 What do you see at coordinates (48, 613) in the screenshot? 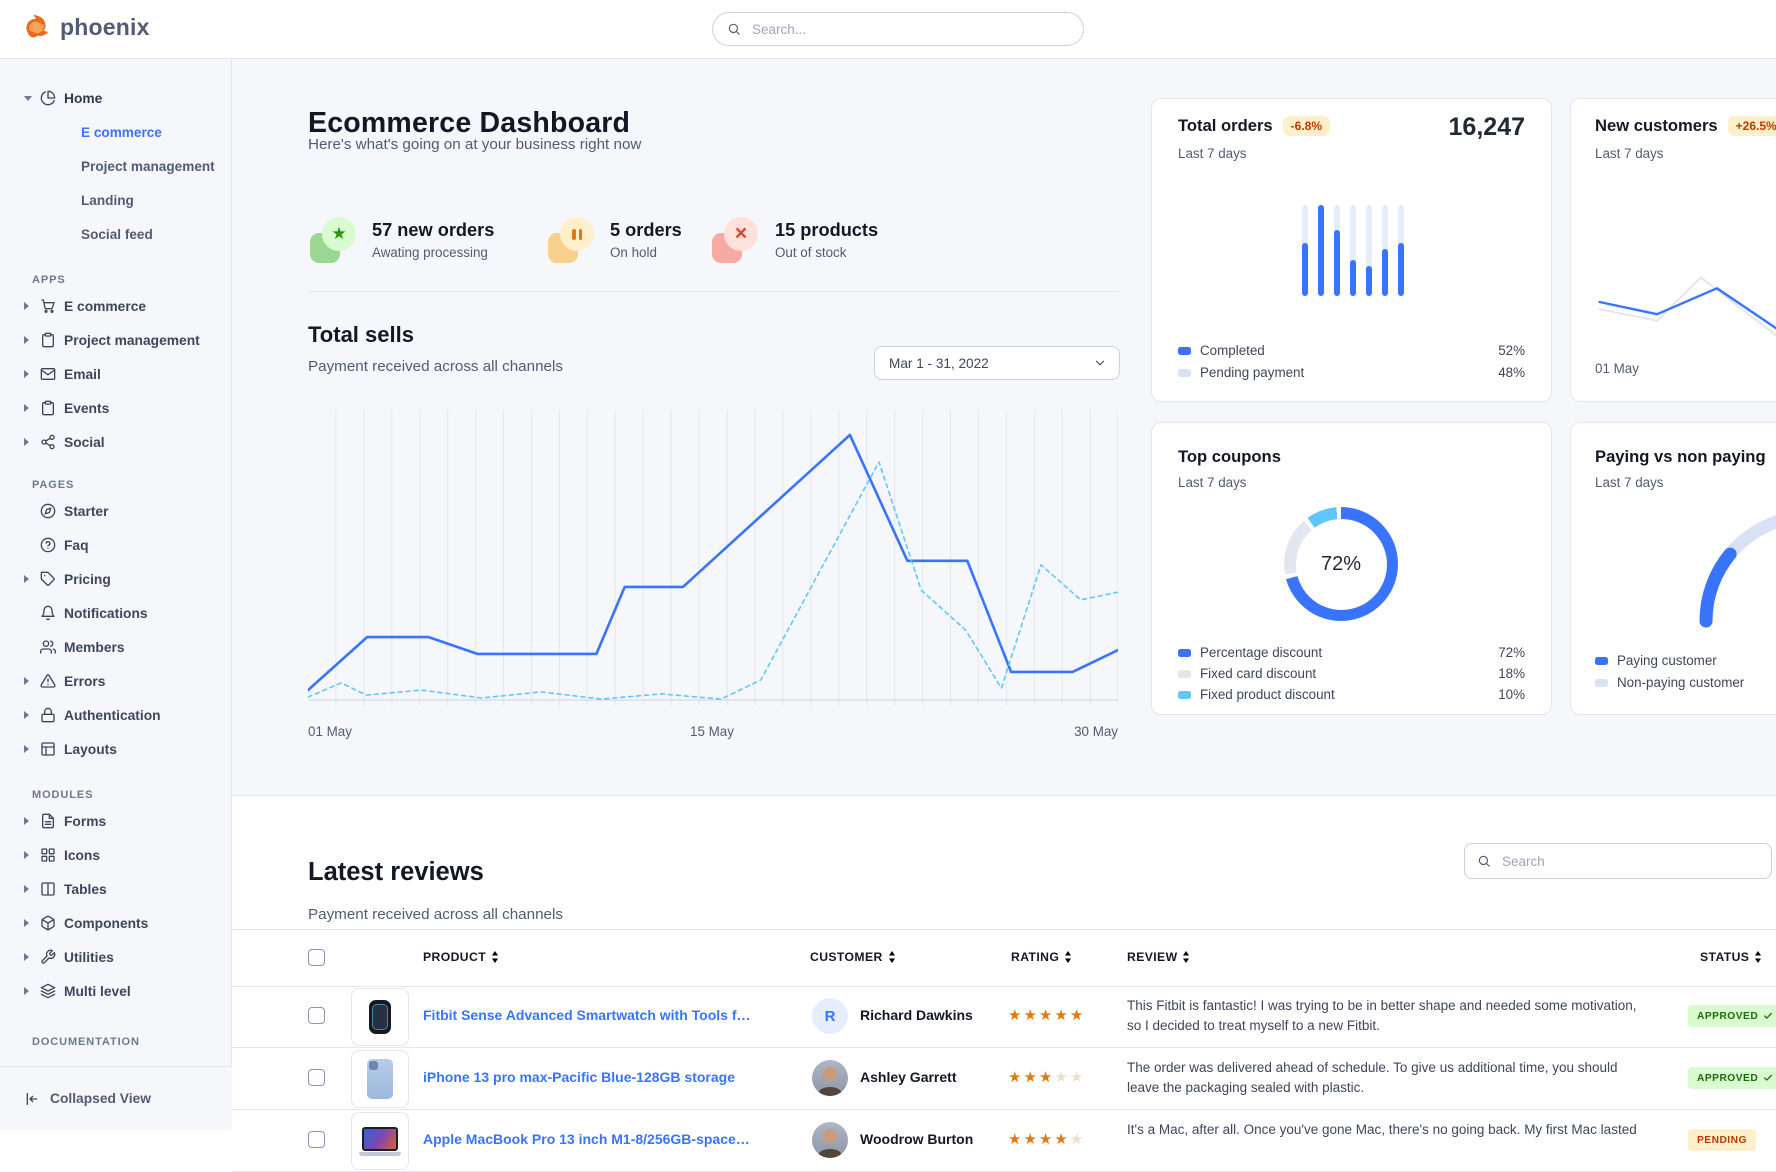
I see `bell-icon` at bounding box center [48, 613].